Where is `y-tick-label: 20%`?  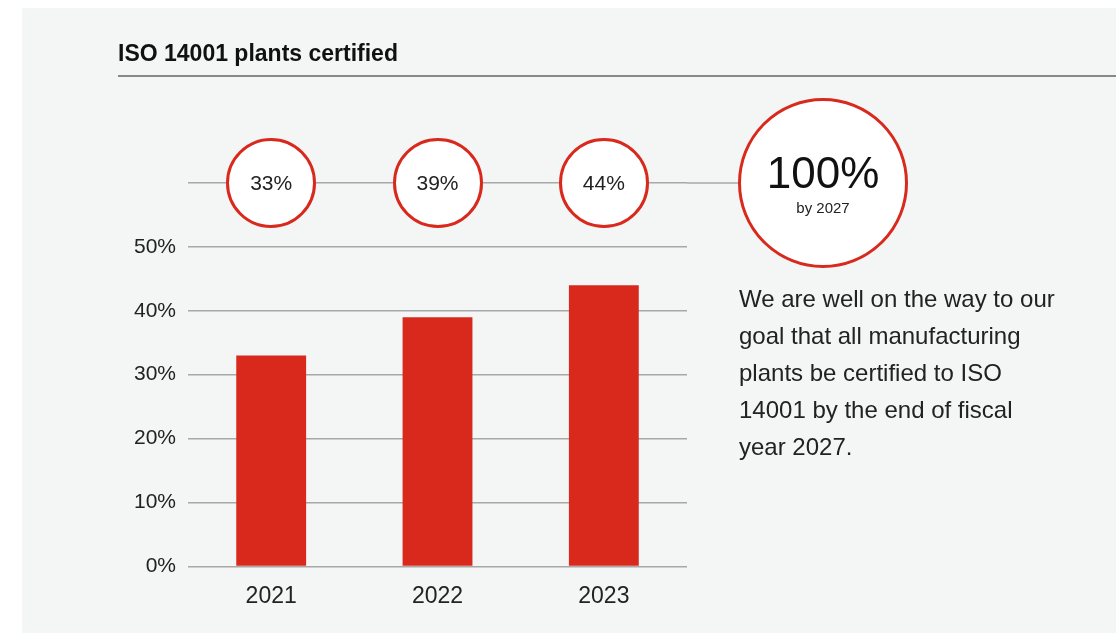
y-tick-label: 20% is located at coordinates (155, 437).